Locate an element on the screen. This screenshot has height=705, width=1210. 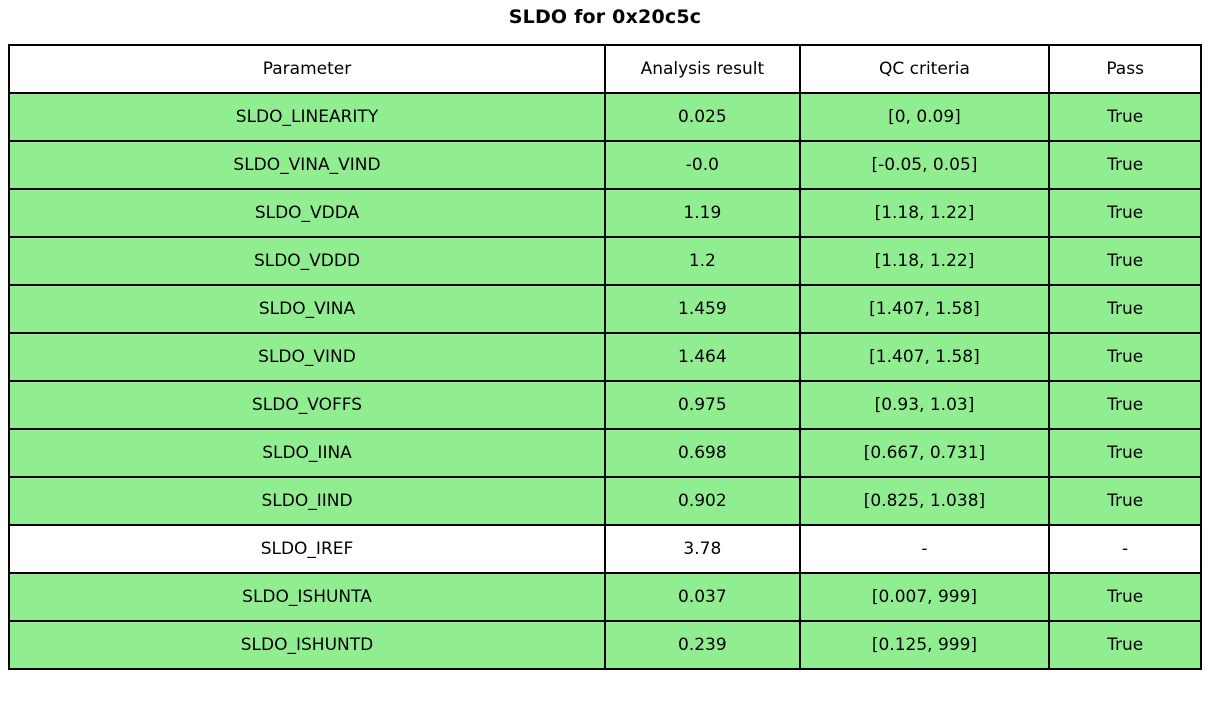
qc-criteria-cell: [0.93, 1.03] is located at coordinates (924, 405).